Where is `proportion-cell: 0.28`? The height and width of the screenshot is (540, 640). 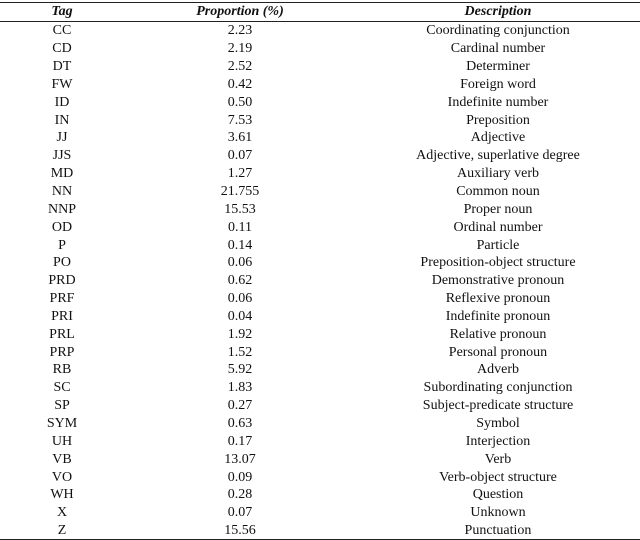
proportion-cell: 0.28 is located at coordinates (240, 495).